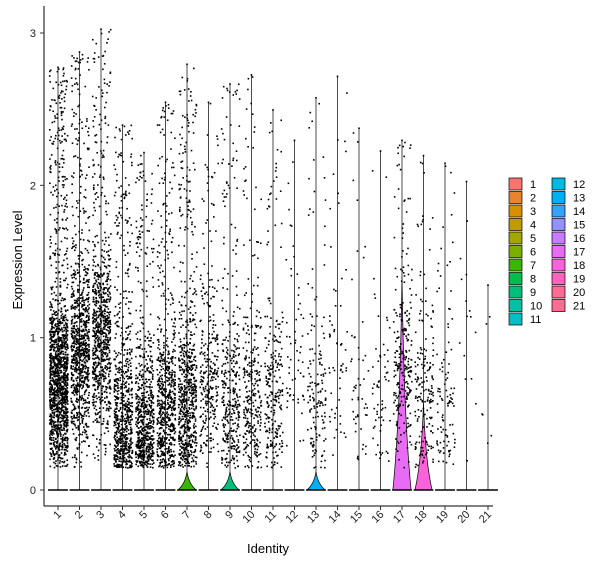 The image size is (600, 568). What do you see at coordinates (399, 517) in the screenshot?
I see `x-tick-label: 17` at bounding box center [399, 517].